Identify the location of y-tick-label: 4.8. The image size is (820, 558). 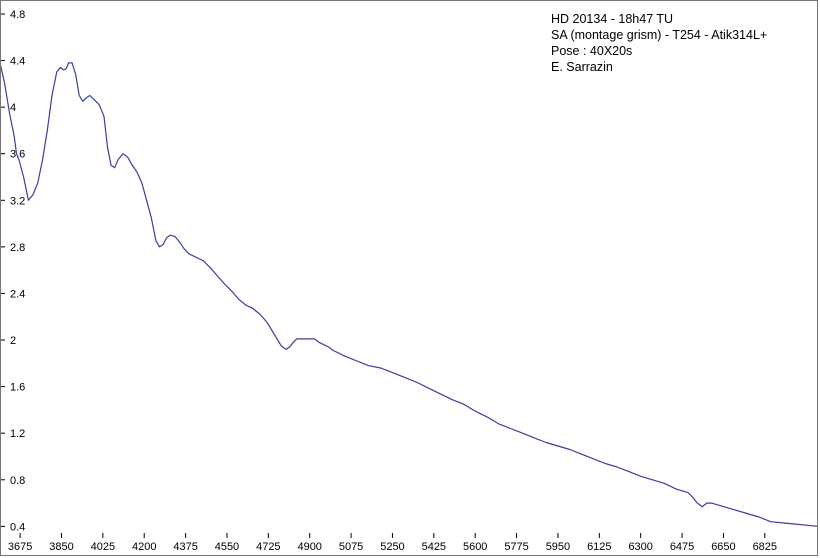
(17, 15).